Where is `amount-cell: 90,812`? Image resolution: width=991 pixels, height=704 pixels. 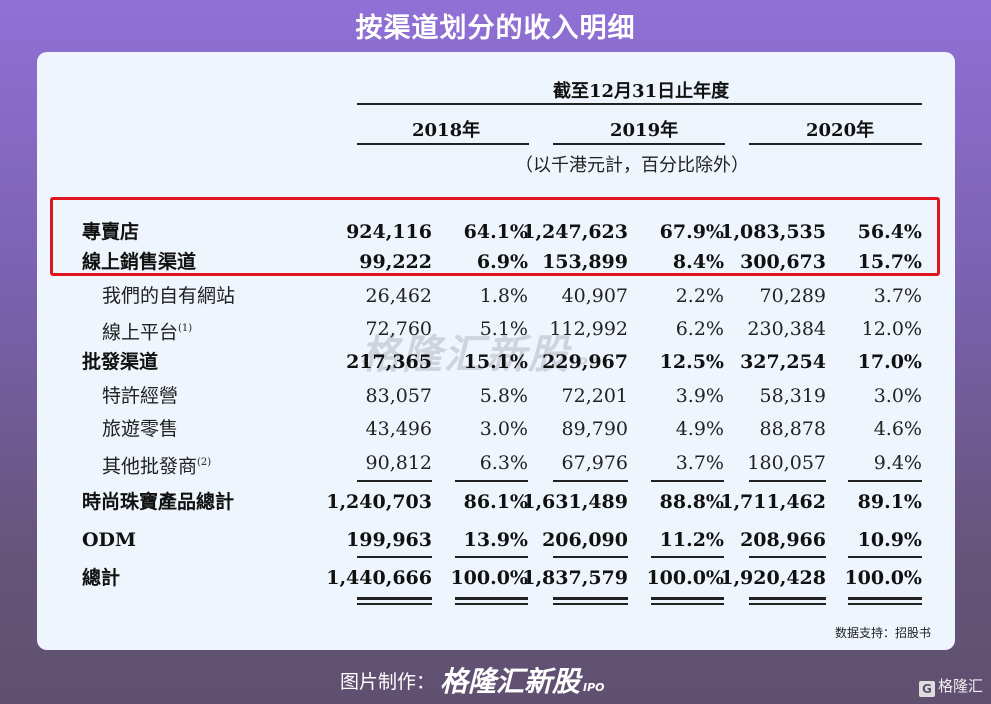 amount-cell: 90,812 is located at coordinates (398, 463).